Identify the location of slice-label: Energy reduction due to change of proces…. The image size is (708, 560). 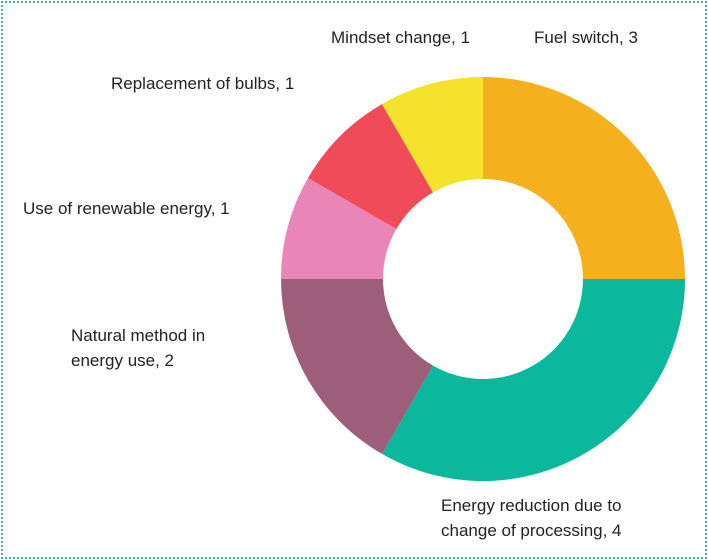
(531, 518).